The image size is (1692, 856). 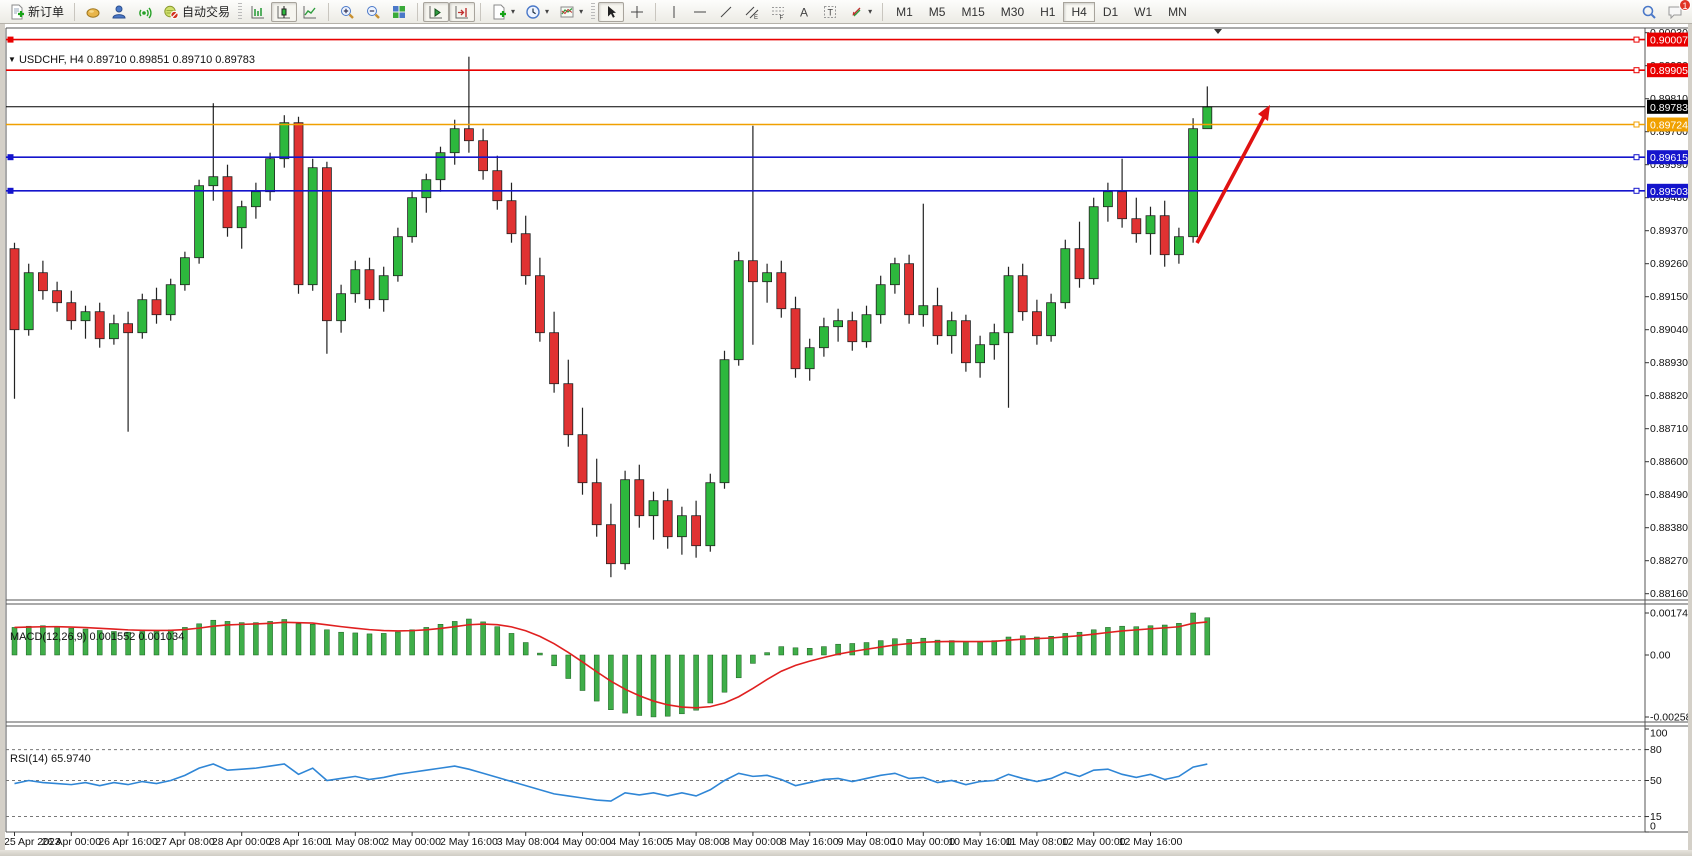 I want to click on zoom-out-button, so click(x=373, y=12).